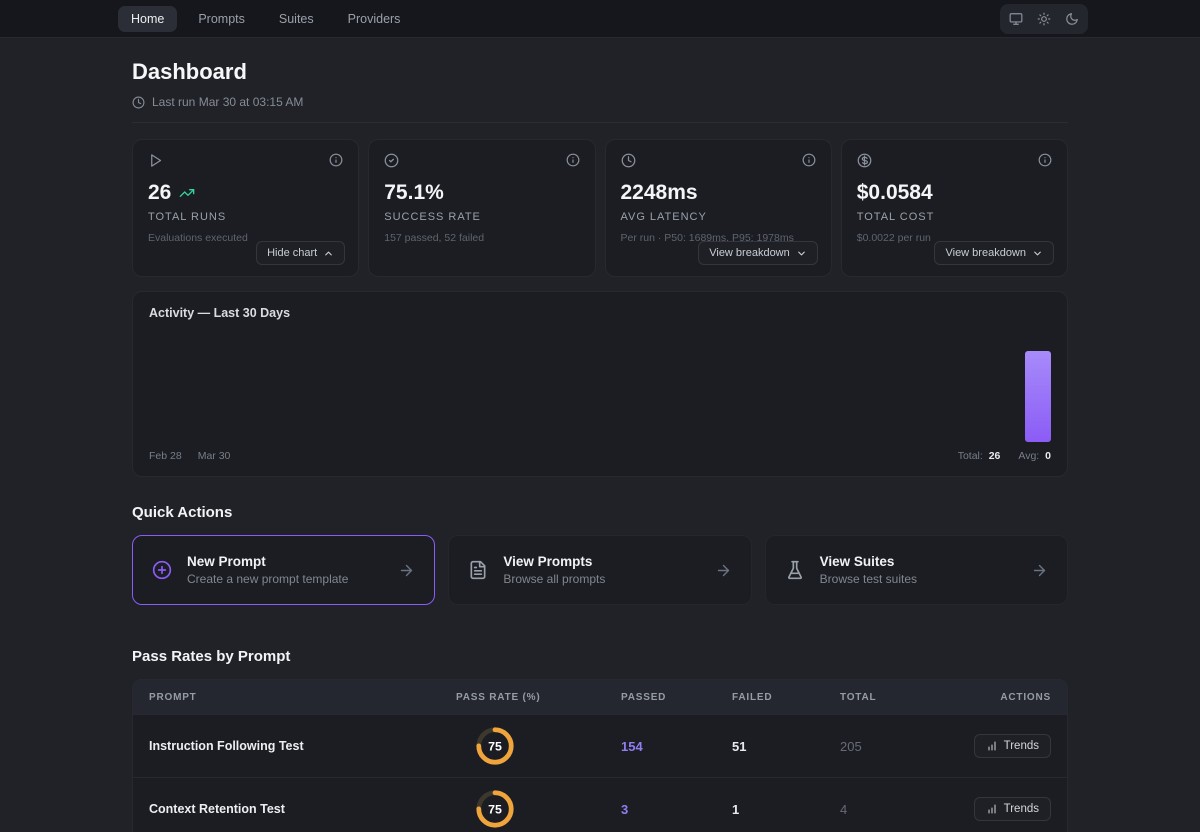 The height and width of the screenshot is (832, 1200). I want to click on dark-theme-button, so click(1072, 19).